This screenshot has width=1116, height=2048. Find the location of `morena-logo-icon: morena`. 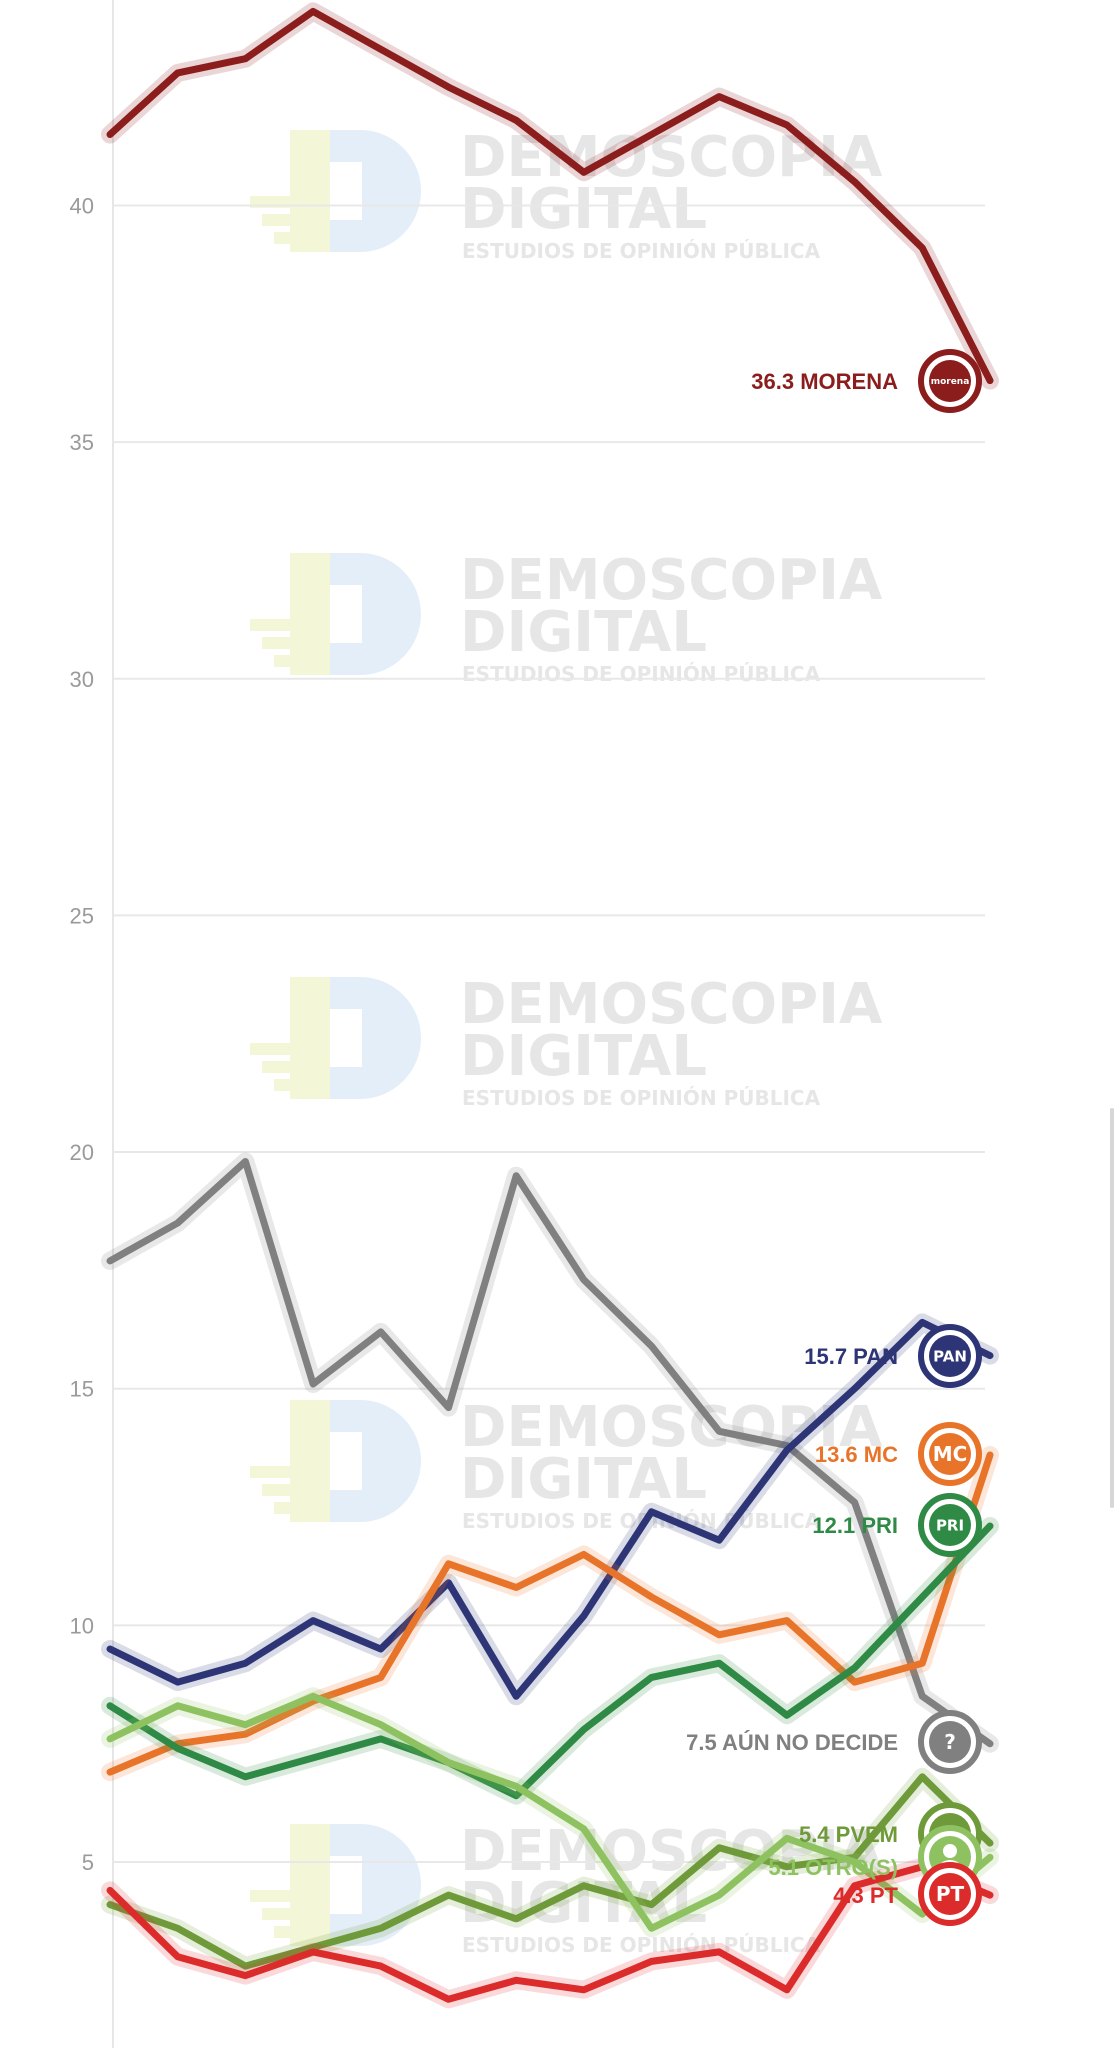

morena-logo-icon: morena is located at coordinates (950, 381).